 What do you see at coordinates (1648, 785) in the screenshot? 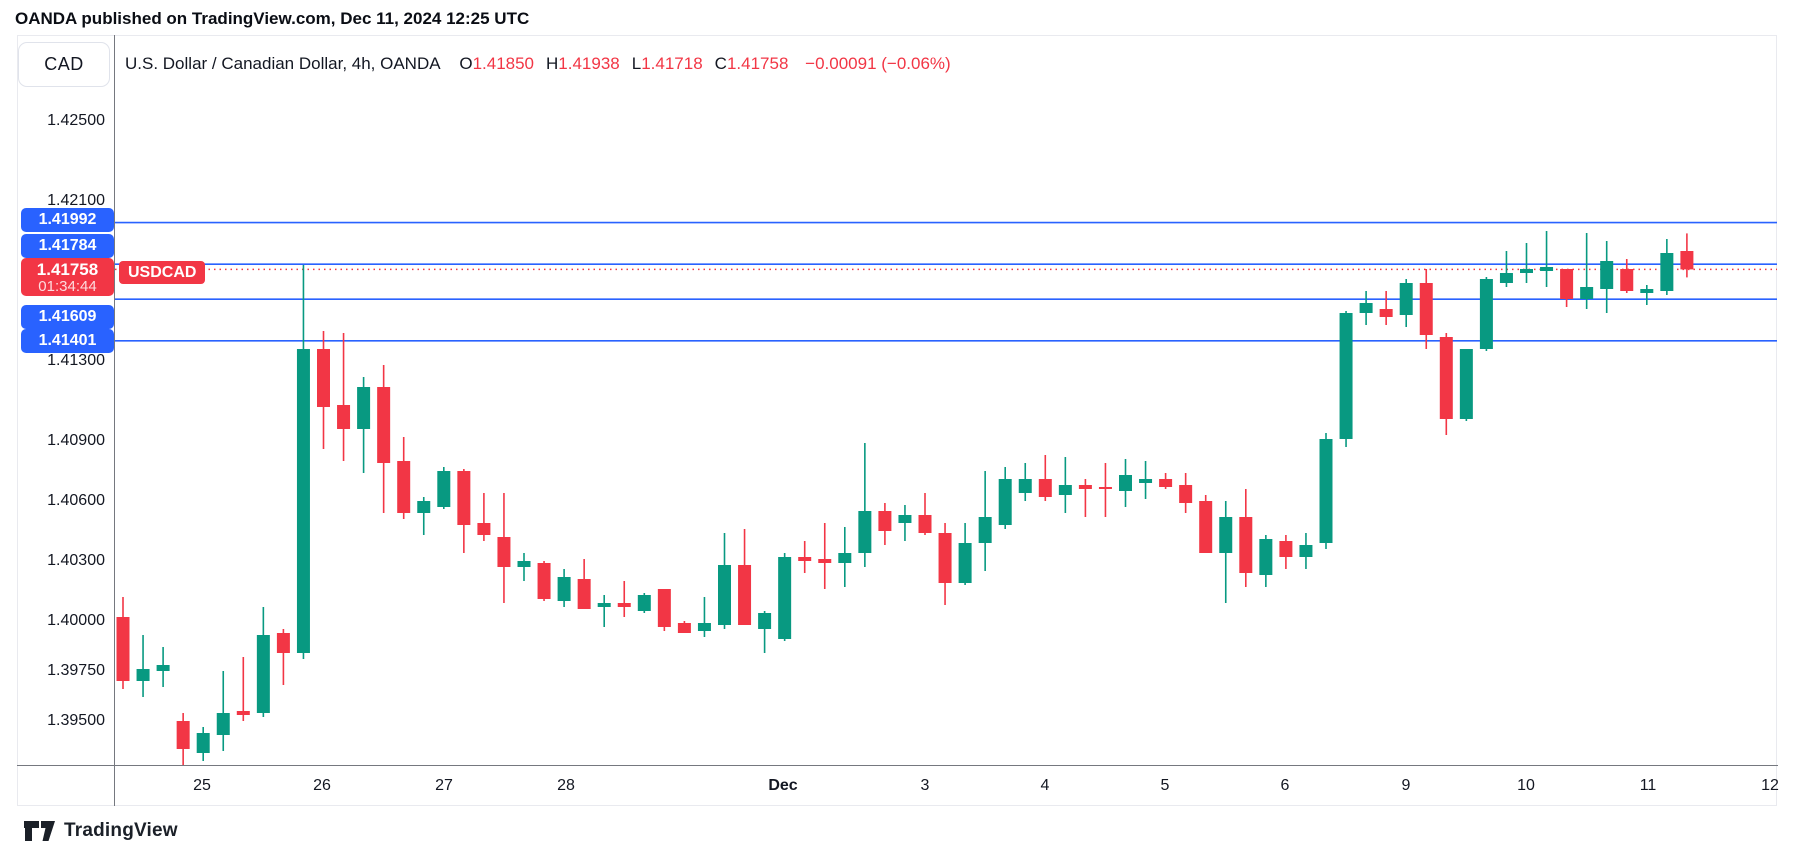
I see `time-scale-label: 11` at bounding box center [1648, 785].